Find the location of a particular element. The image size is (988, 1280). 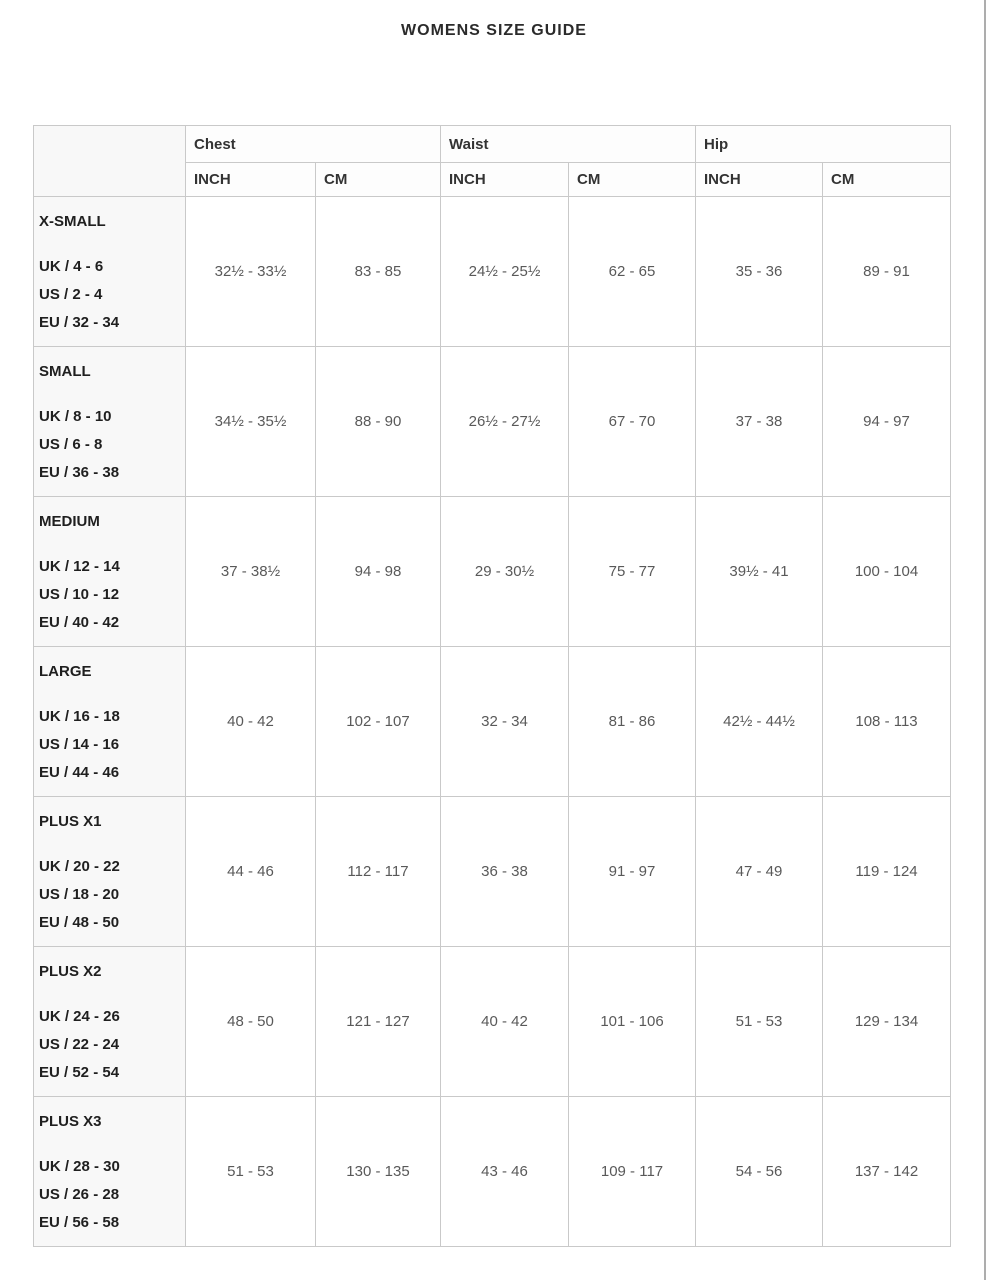

uk-size: UK / 24 - 26 is located at coordinates (79, 1016).